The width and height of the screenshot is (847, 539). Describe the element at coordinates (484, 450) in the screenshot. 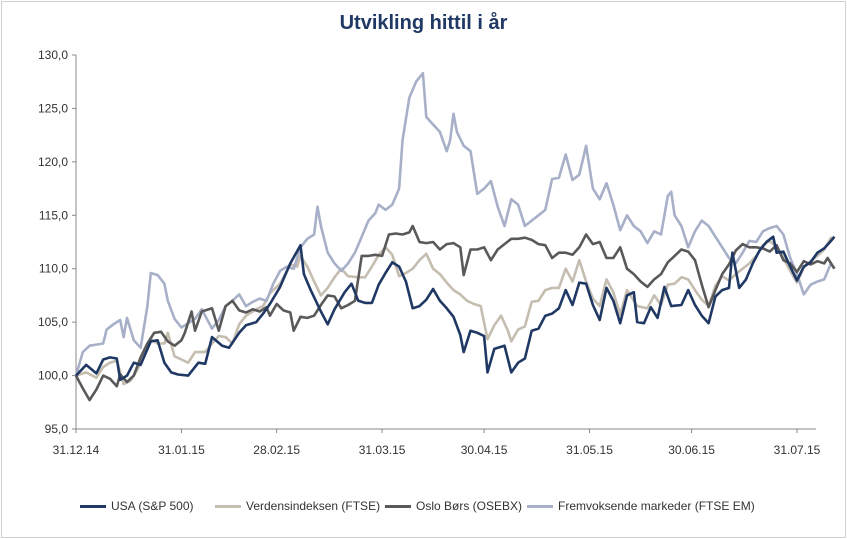

I see `x-tick-label: 30.04.15` at that location.